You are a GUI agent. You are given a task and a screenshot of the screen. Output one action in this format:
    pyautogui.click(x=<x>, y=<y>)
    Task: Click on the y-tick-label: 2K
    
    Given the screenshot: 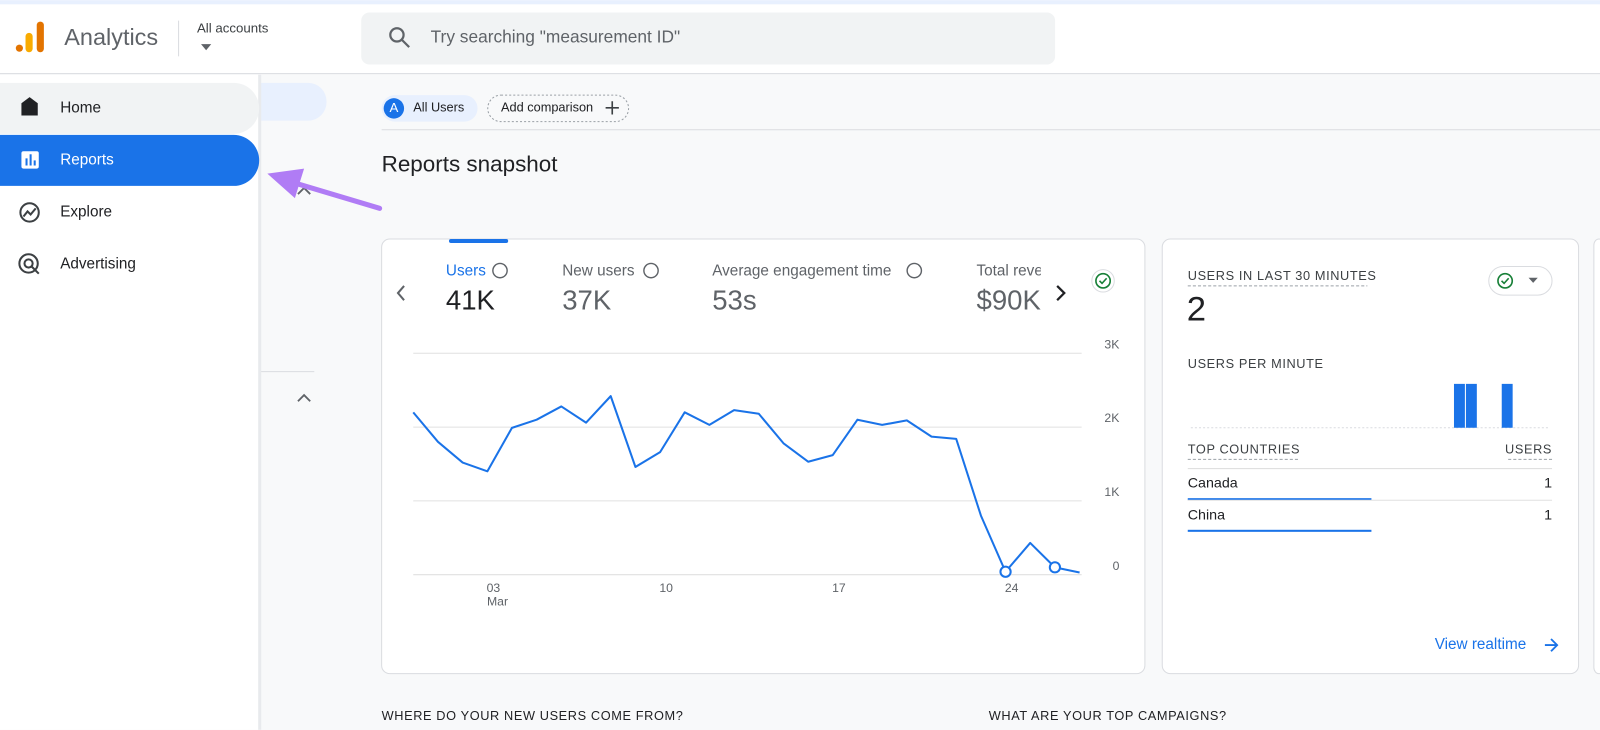 What is the action you would take?
    pyautogui.click(x=1112, y=418)
    